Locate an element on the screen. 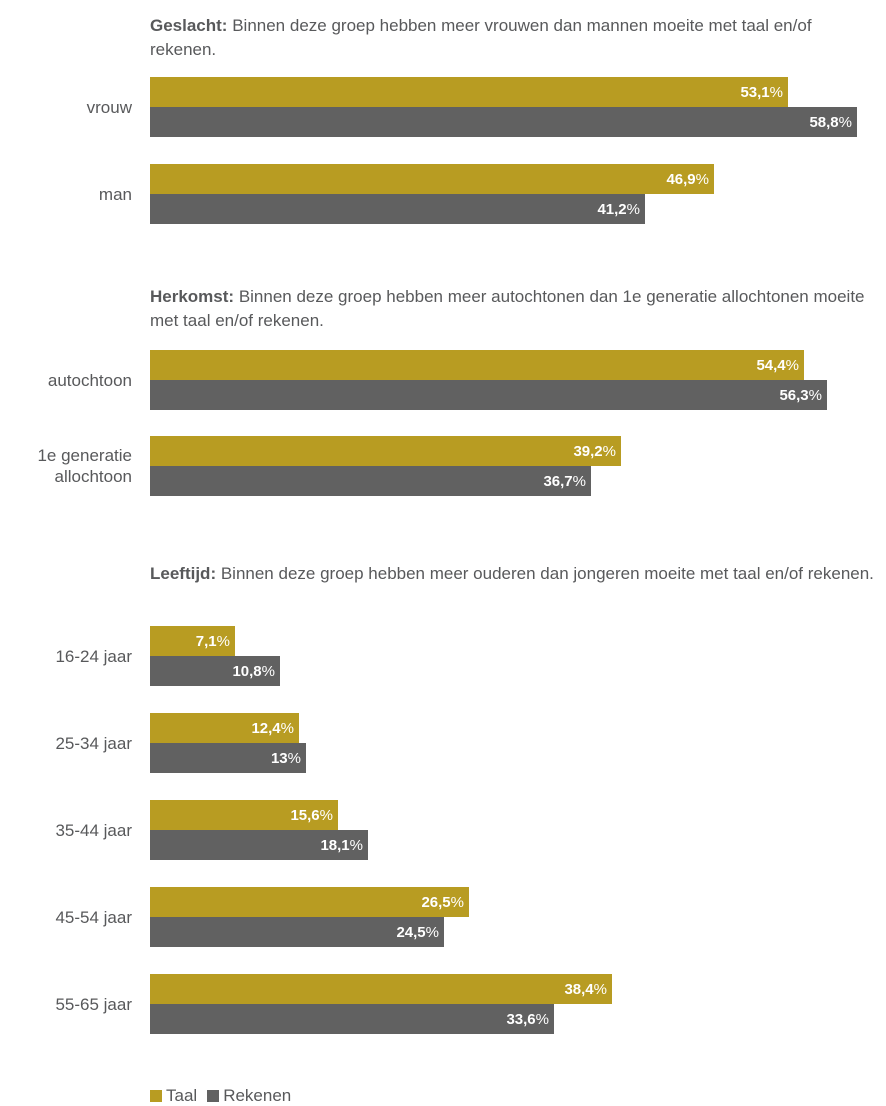 This screenshot has width=886, height=1106. category-label-line: 45-54 jaar is located at coordinates (93, 917).